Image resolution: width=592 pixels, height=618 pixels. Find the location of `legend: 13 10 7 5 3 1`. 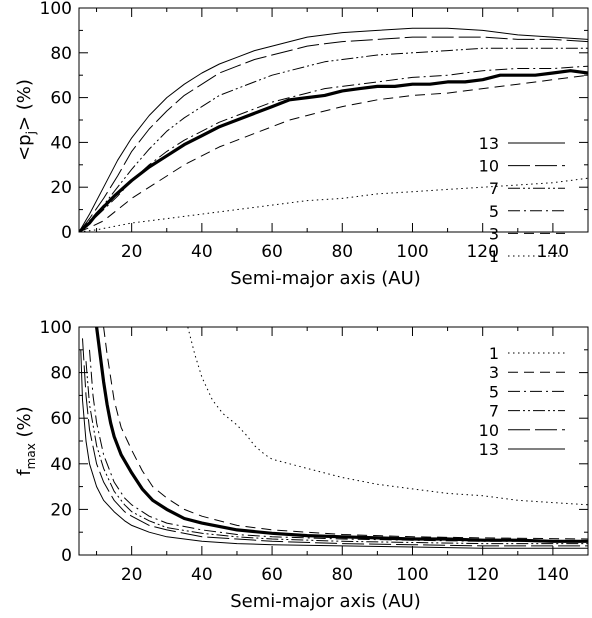

legend: 13 10 7 5 3 1 is located at coordinates (522, 200).